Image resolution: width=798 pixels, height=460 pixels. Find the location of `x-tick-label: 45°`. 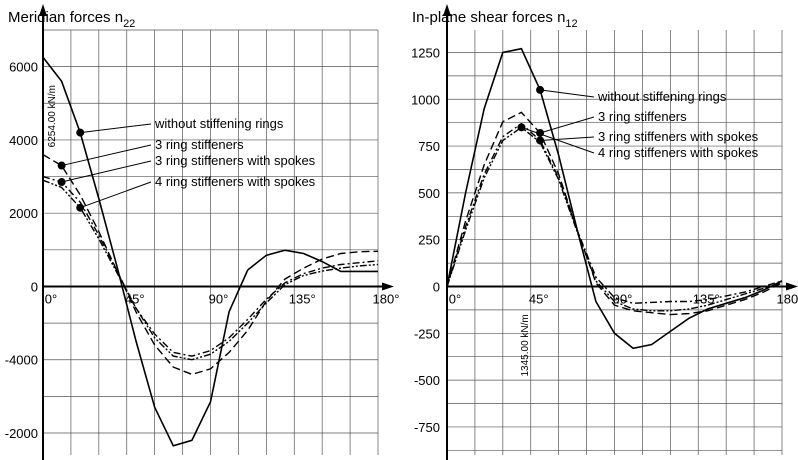

x-tick-label: 45° is located at coordinates (539, 298).